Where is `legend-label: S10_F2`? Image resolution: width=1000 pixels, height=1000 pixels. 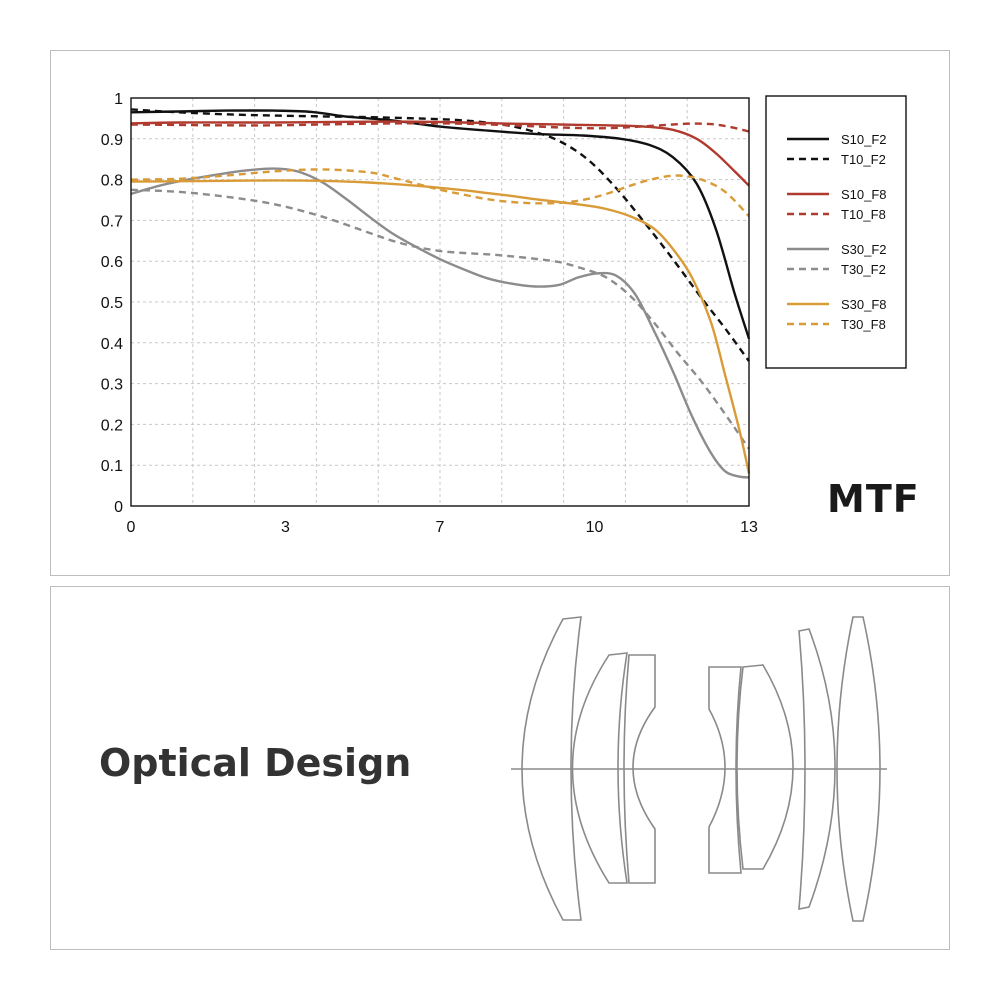 legend-label: S10_F2 is located at coordinates (864, 139).